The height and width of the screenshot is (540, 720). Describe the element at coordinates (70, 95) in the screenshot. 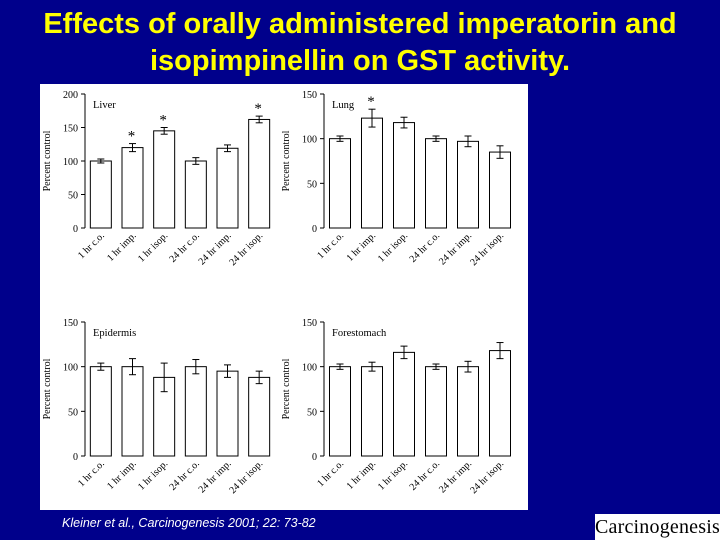

I see `y-tick-label: 200` at that location.